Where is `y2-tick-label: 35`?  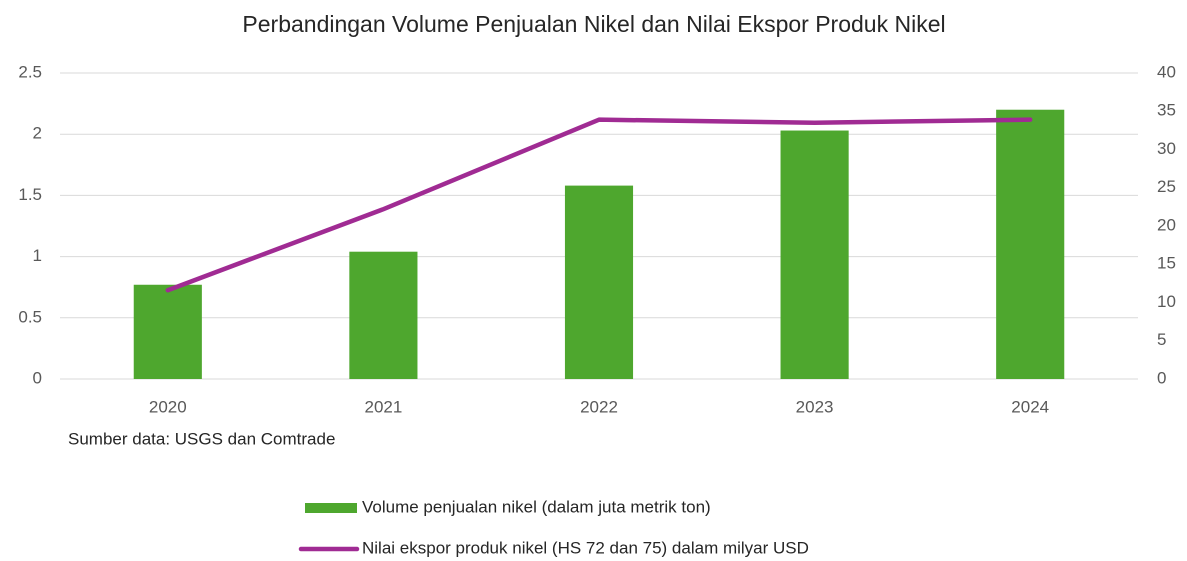
y2-tick-label: 35 is located at coordinates (1166, 110).